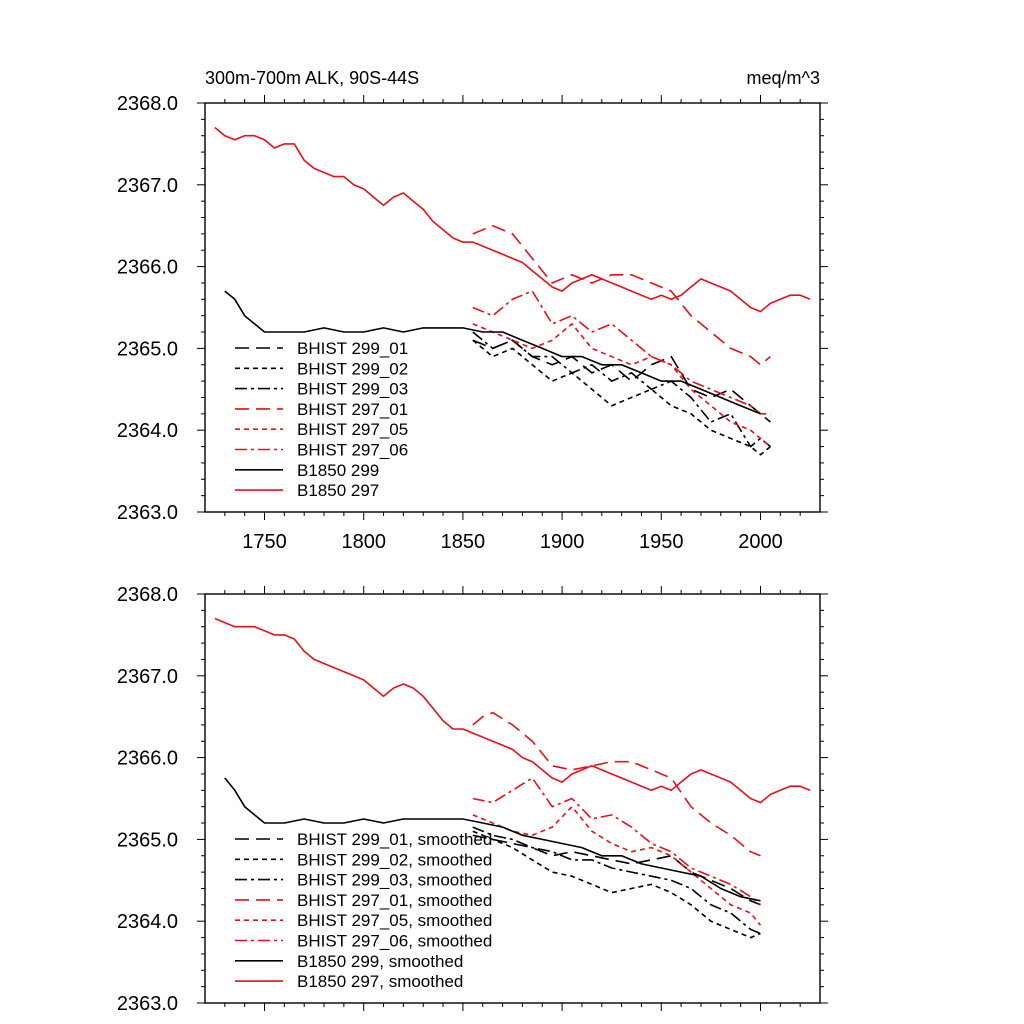 This screenshot has width=1024, height=1024. Describe the element at coordinates (312, 78) in the screenshot. I see `chart-title: 300m-700m ALK, 90S-44S` at that location.